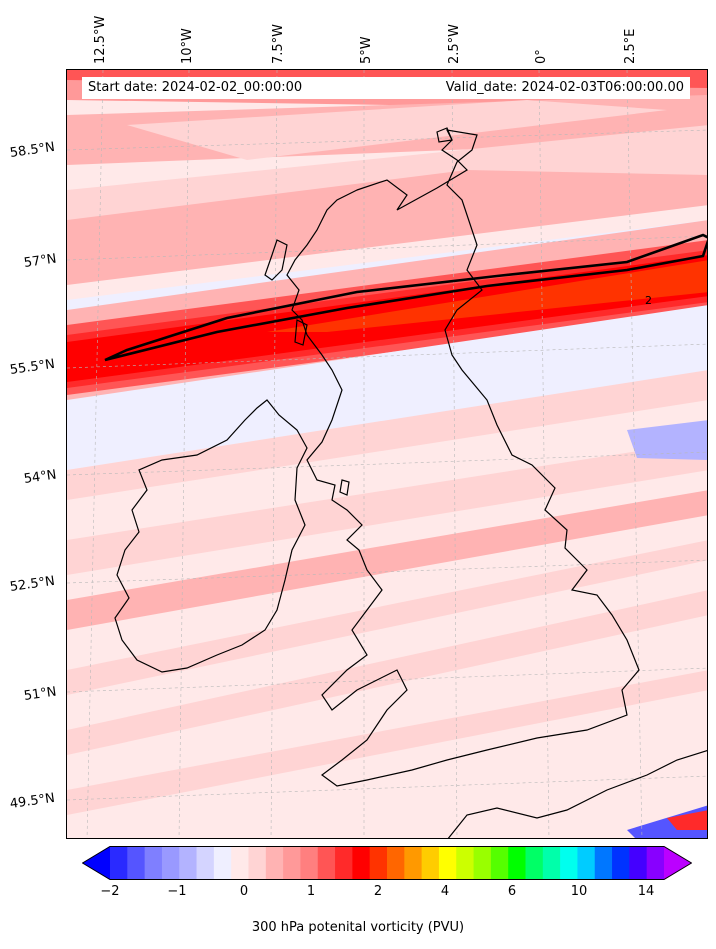 The image size is (716, 949). Describe the element at coordinates (32, 801) in the screenshot. I see `lat-label-49-5n: 49.5°N` at that location.